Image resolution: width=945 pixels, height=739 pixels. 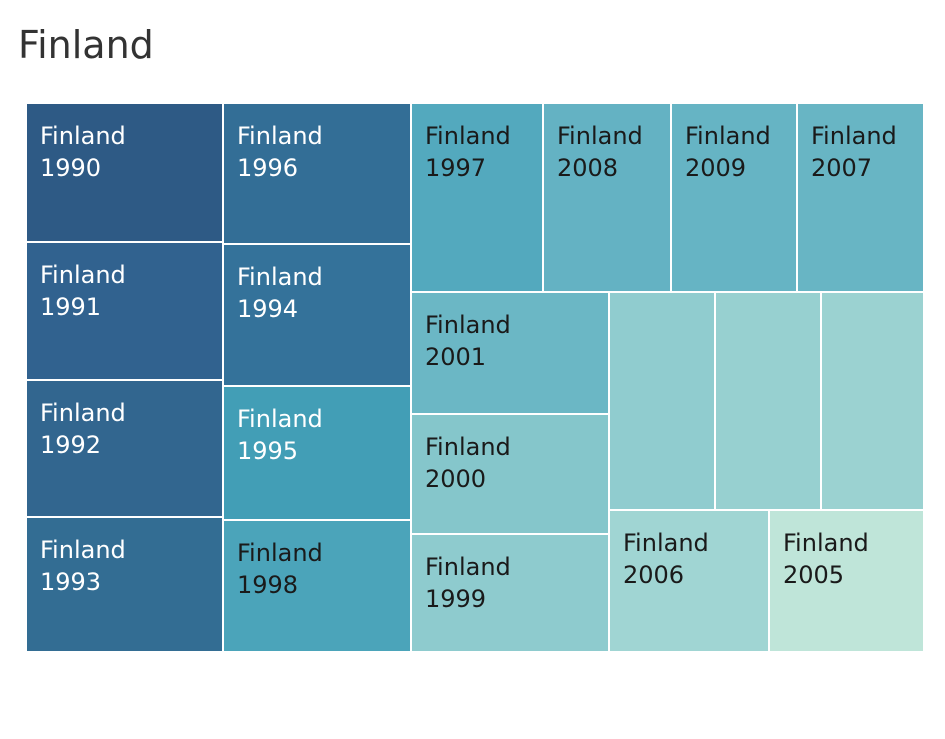 What do you see at coordinates (86, 45) in the screenshot?
I see `chart-title: Finland` at bounding box center [86, 45].